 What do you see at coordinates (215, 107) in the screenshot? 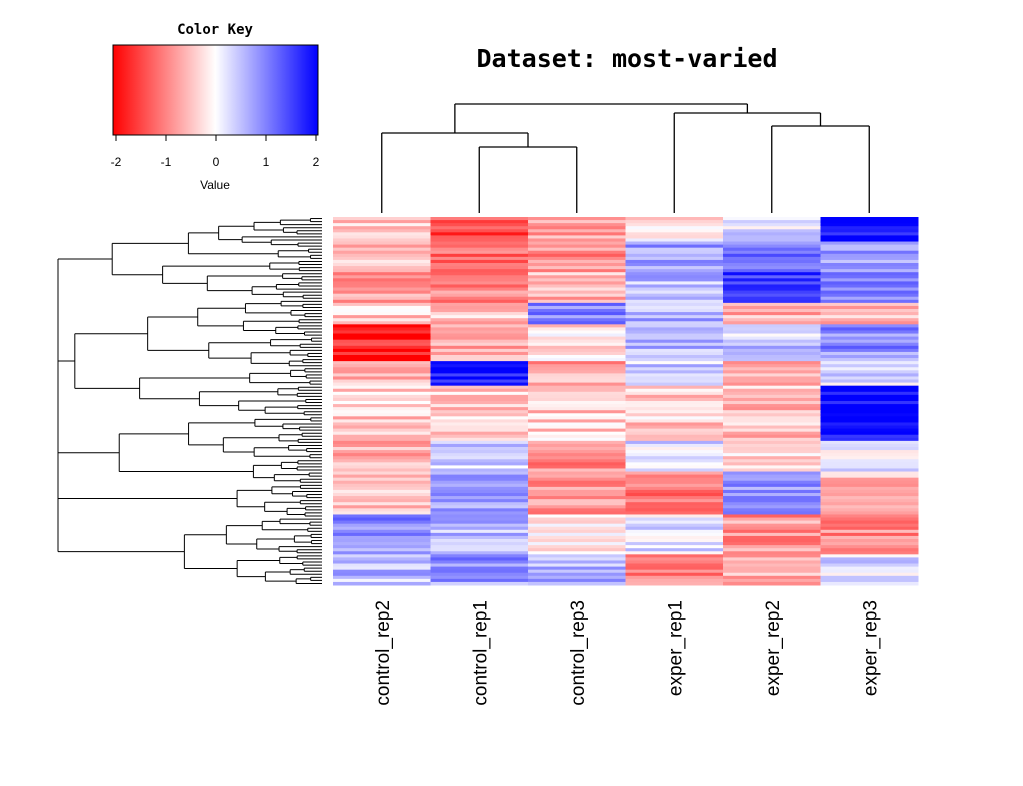
I see `color-key: Color Key -2 -1 0 1 2 Value` at bounding box center [215, 107].